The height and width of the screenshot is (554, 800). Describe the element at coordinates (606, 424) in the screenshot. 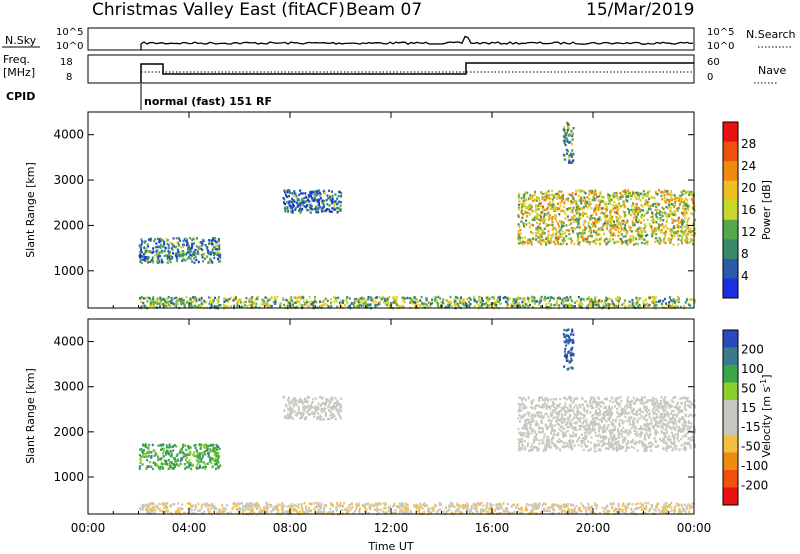

I see `echo-region` at that location.